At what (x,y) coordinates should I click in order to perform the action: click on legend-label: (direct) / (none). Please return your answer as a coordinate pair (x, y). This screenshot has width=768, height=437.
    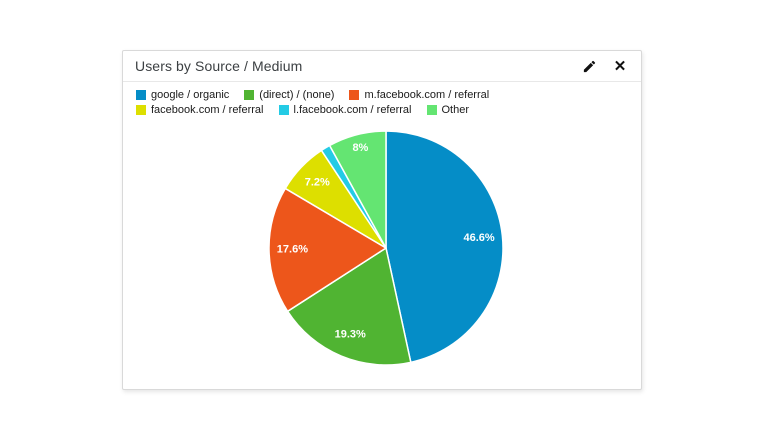
    Looking at the image, I should click on (297, 95).